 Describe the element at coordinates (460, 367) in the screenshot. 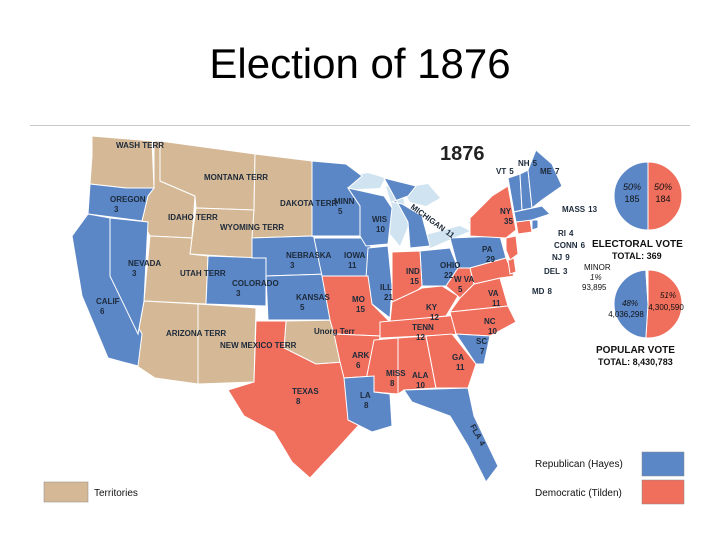

I see `state-electoral-votes: 11` at that location.